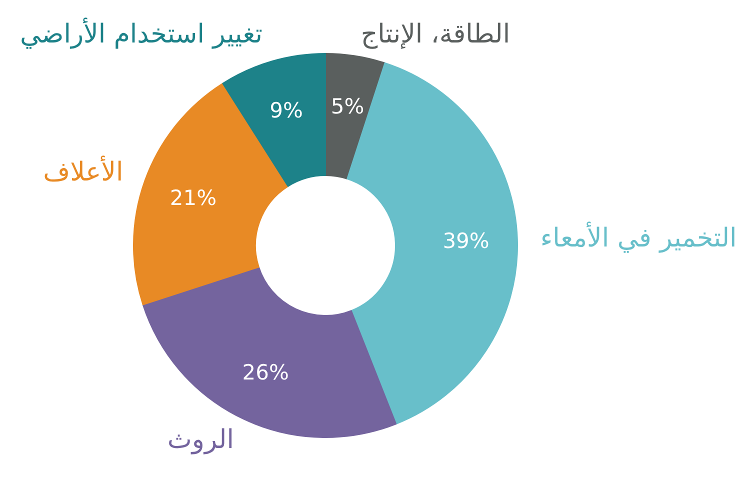 The height and width of the screenshot is (503, 750). I want to click on data-label: 9%, so click(286, 110).